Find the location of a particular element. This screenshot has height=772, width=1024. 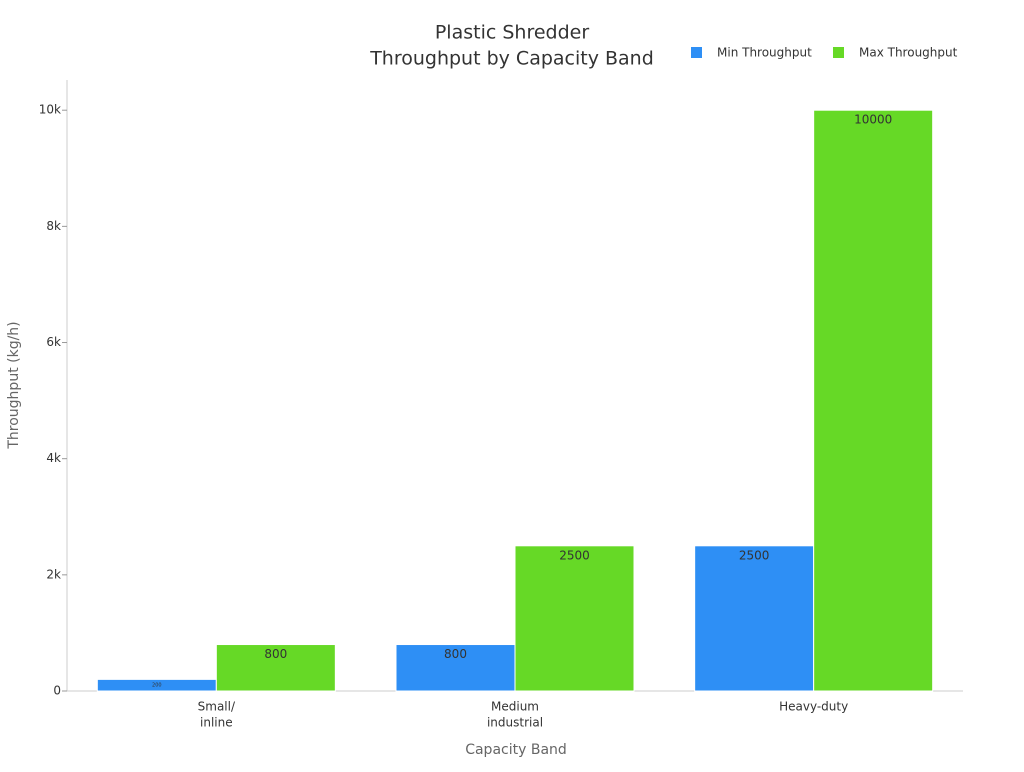

data-label: 200 is located at coordinates (157, 686).